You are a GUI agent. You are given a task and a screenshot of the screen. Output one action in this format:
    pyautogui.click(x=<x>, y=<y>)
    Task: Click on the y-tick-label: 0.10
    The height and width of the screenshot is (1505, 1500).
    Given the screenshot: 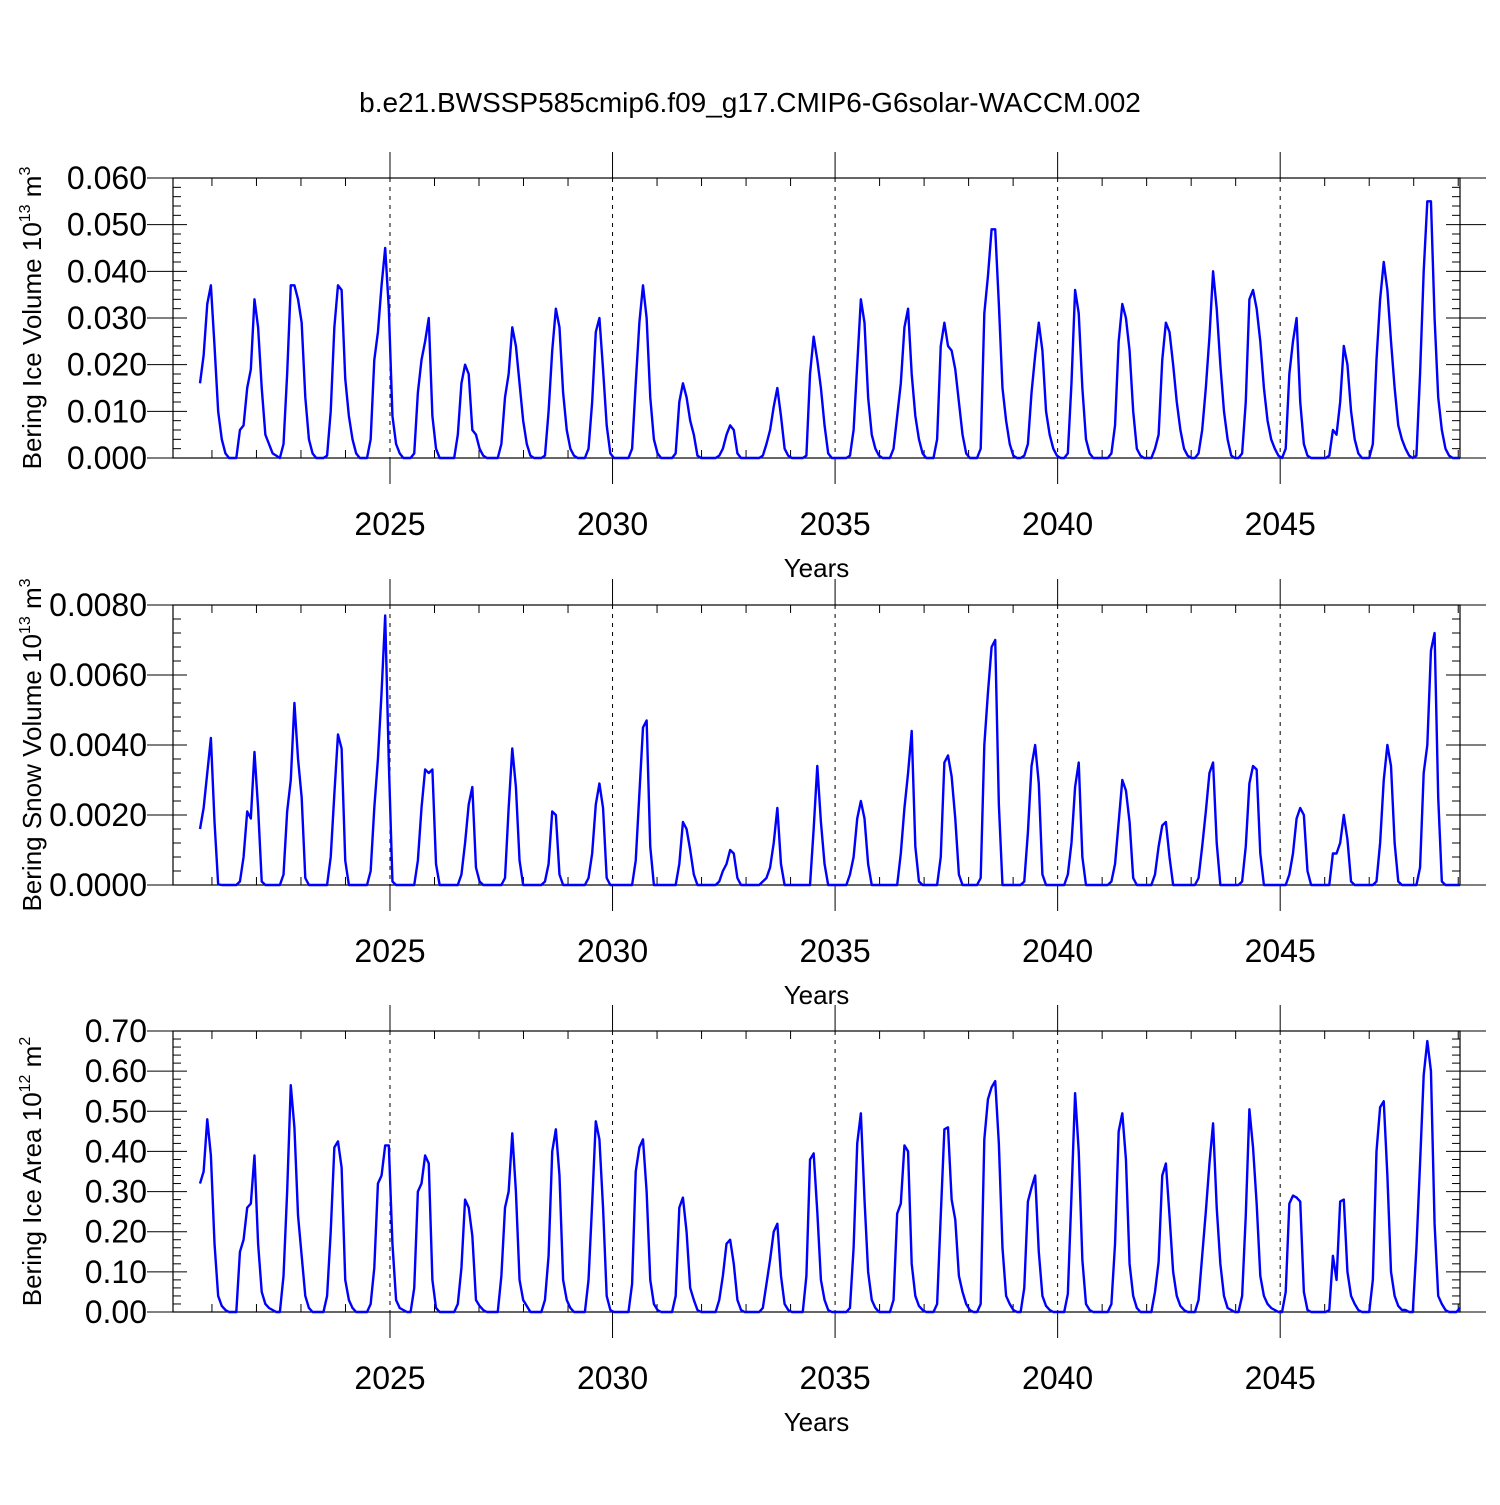 What is the action you would take?
    pyautogui.click(x=116, y=1272)
    